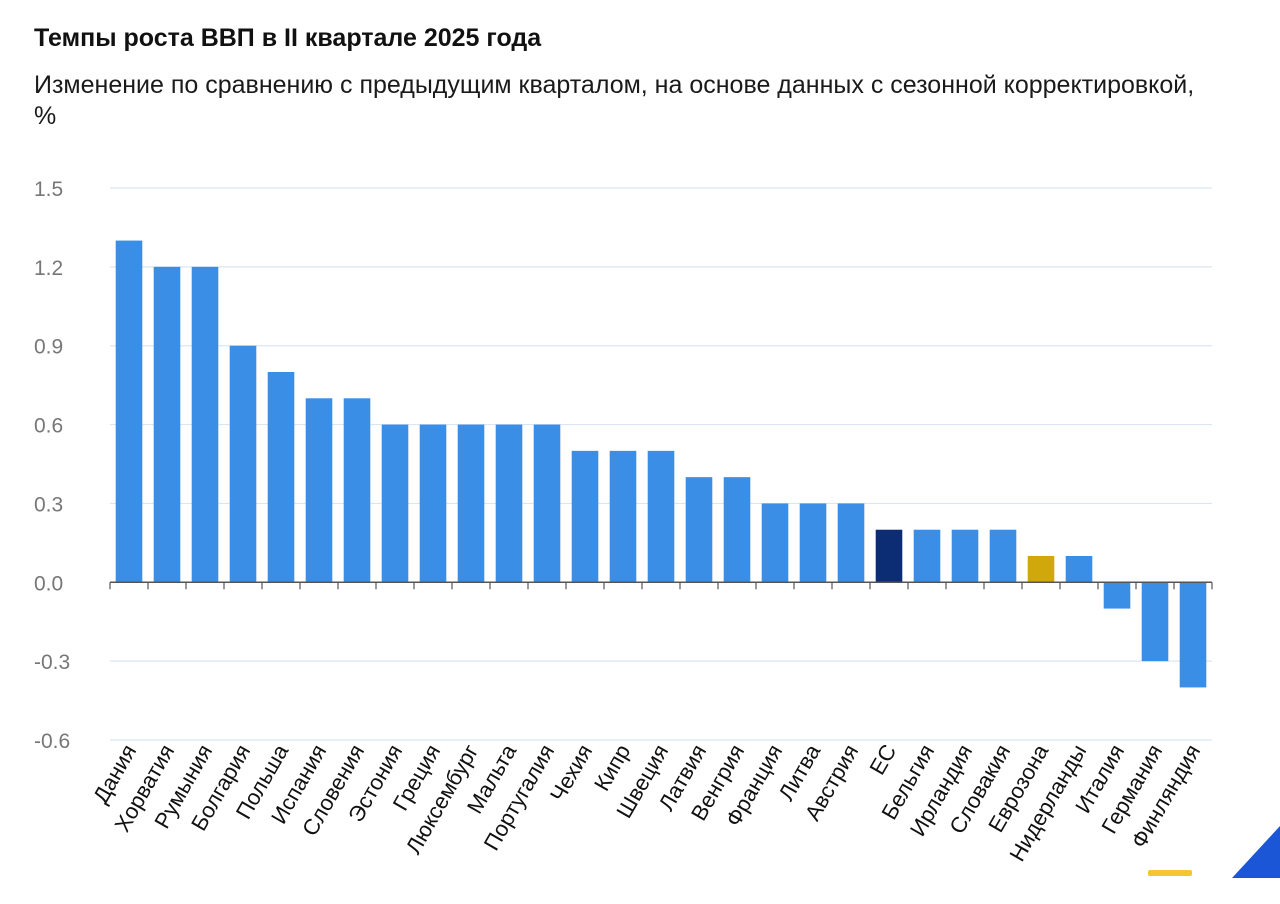 This screenshot has width=1280, height=904. I want to click on x-category-label: ЕС, so click(882, 759).